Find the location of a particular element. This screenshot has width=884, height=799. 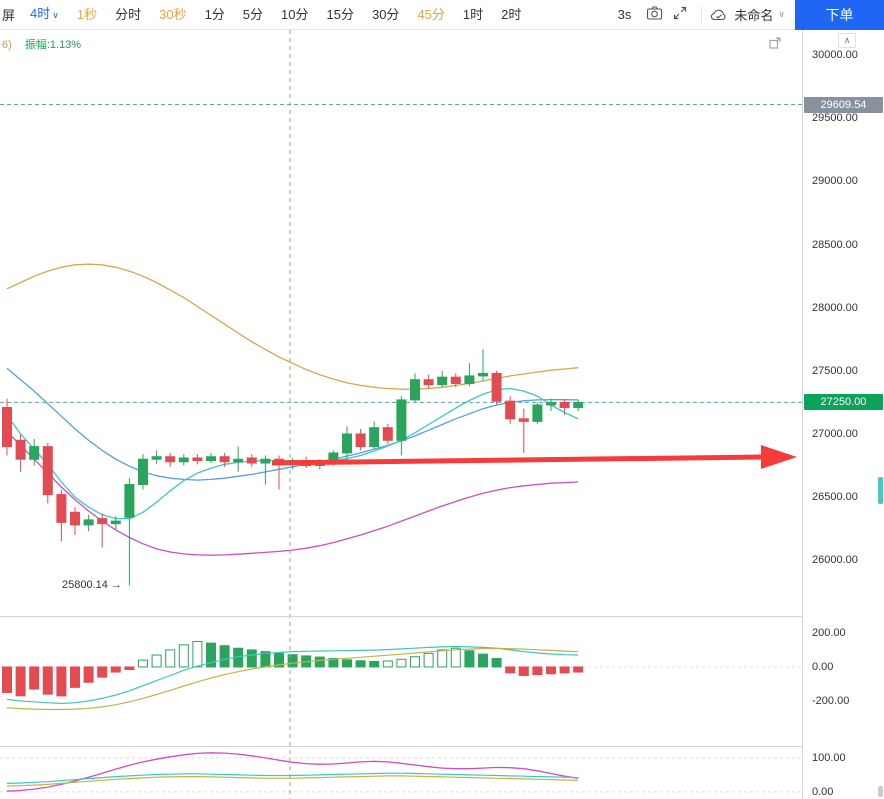

scroll-up-button: ∧ is located at coordinates (847, 40).